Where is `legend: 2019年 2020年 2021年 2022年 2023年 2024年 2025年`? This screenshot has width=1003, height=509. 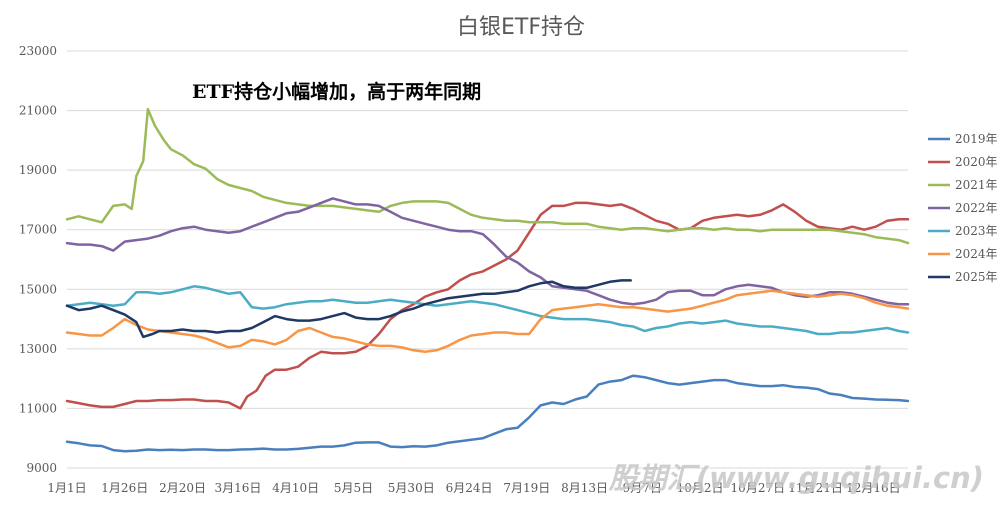 legend: 2019年 2020年 2021年 2022年 2023年 2024年 2025年 is located at coordinates (963, 208).